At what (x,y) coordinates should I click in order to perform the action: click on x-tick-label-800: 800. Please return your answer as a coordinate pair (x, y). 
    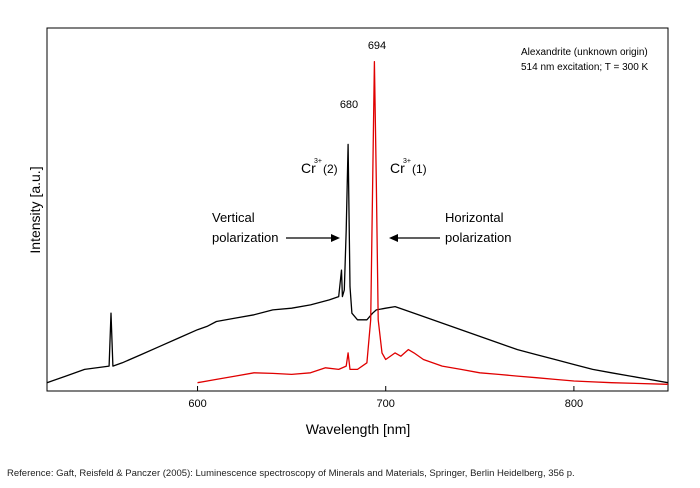
    Looking at the image, I should click on (574, 404).